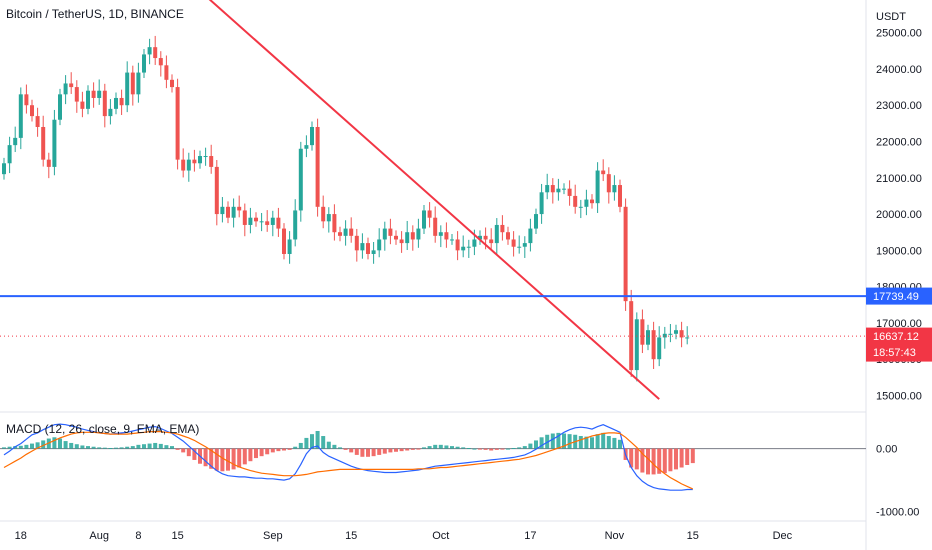 This screenshot has width=932, height=550. I want to click on time-tick-label: 8, so click(138, 536).